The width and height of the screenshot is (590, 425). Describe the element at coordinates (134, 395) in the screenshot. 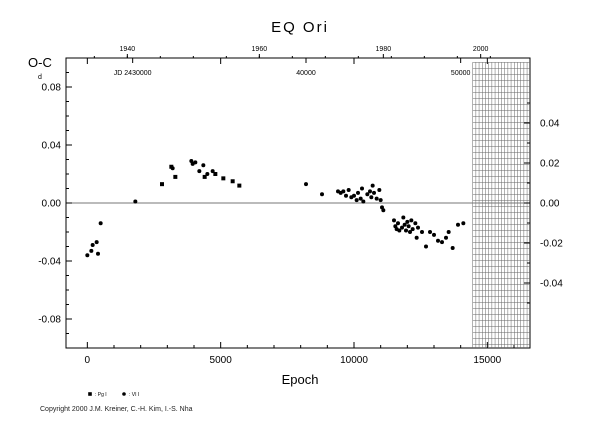

I see `legend-label: : VI I` at that location.